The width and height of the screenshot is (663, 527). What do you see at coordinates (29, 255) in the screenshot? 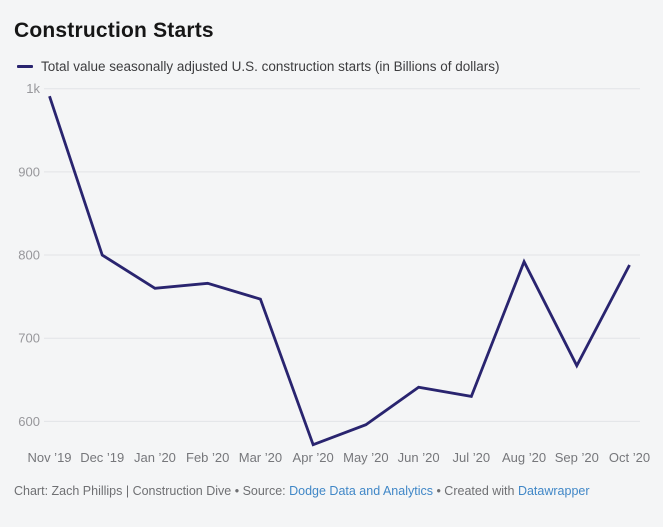
I see `y-axis-tick-label: 800` at bounding box center [29, 255].